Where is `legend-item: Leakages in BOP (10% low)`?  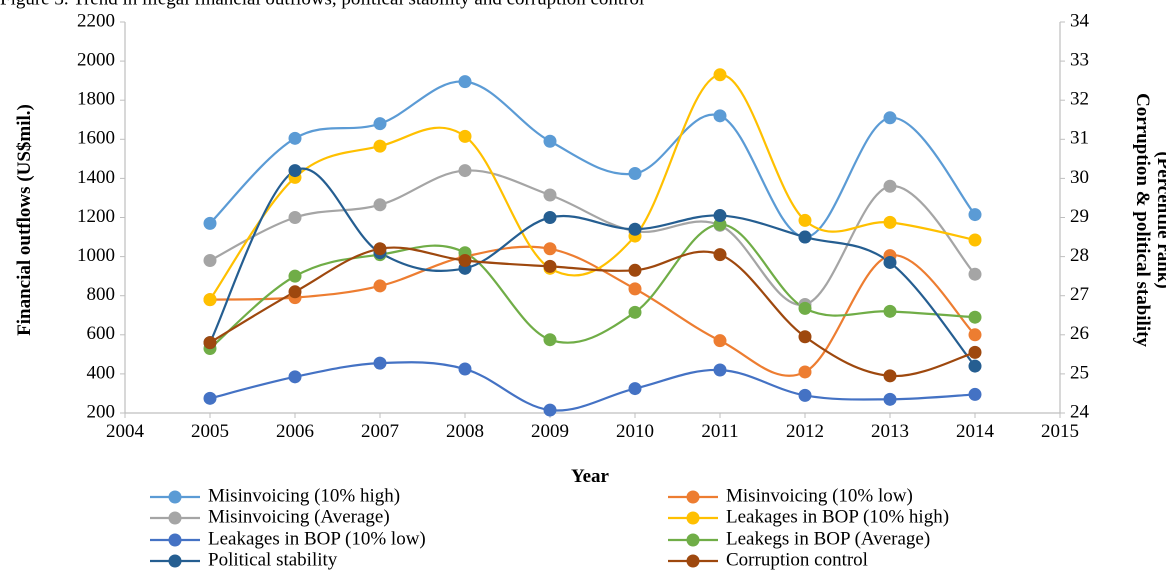
legend-item: Leakages in BOP (10% low) is located at coordinates (288, 538).